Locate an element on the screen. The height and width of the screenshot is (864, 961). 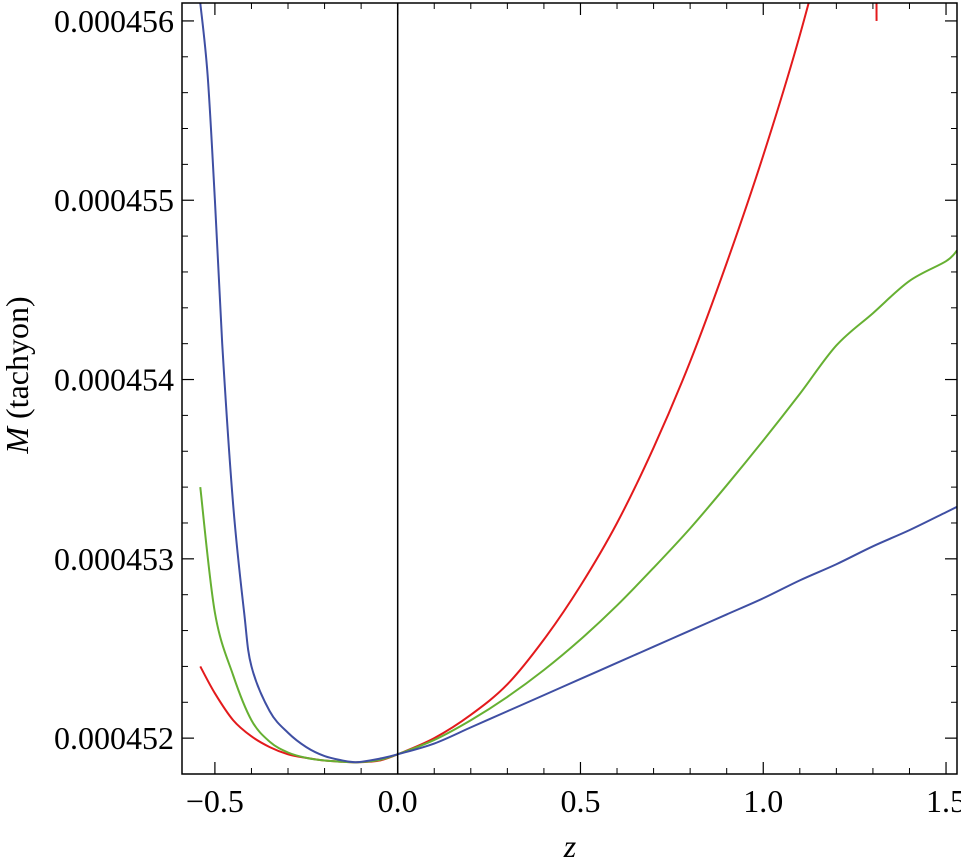
y-axis-title-text: (tachyon) is located at coordinates (17, 361).